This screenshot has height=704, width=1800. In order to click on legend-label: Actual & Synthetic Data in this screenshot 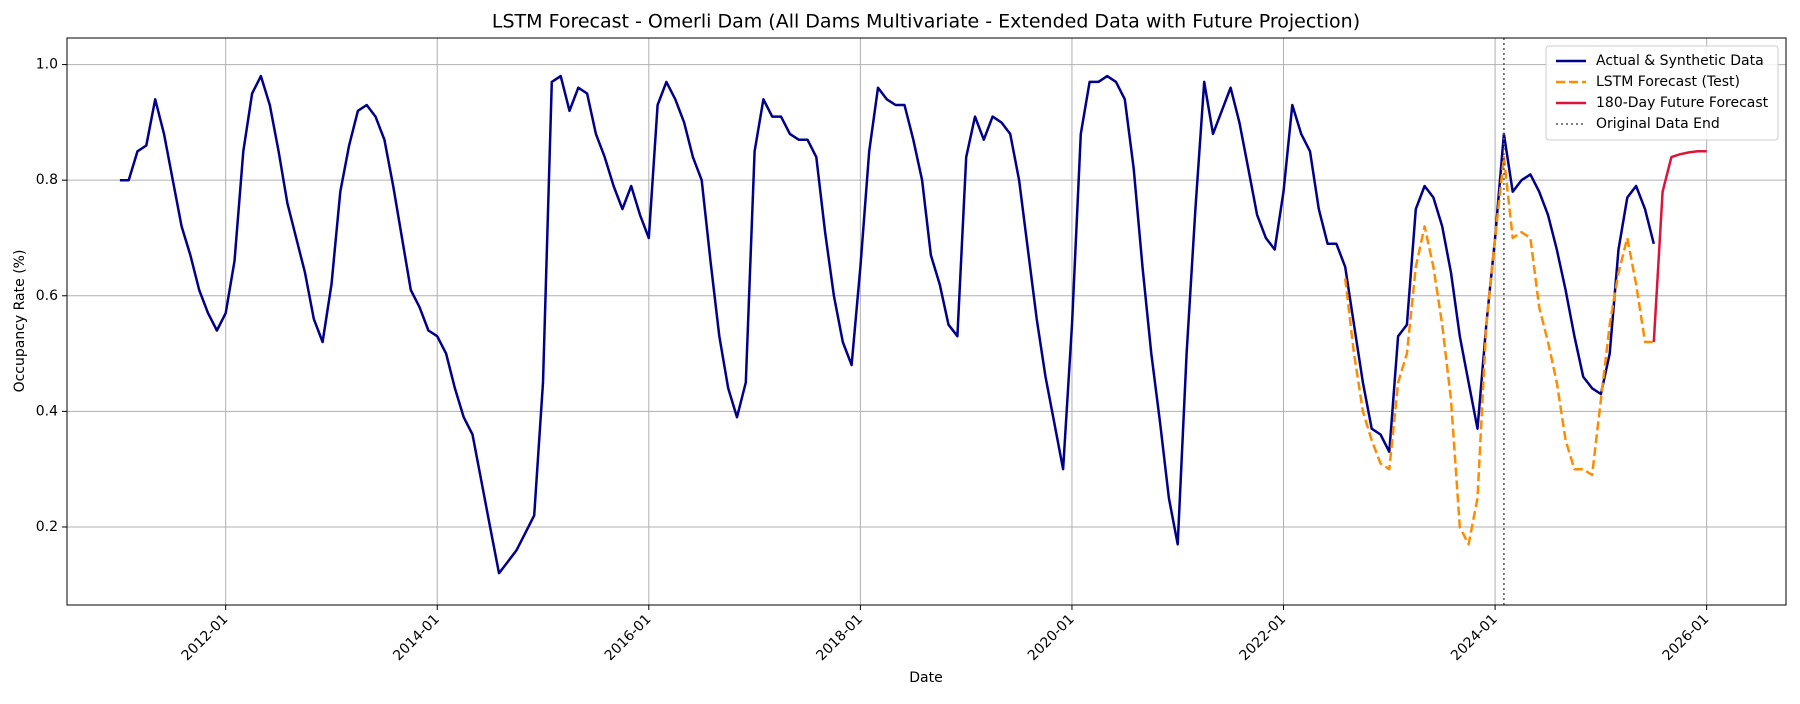, I will do `click(1680, 61)`.